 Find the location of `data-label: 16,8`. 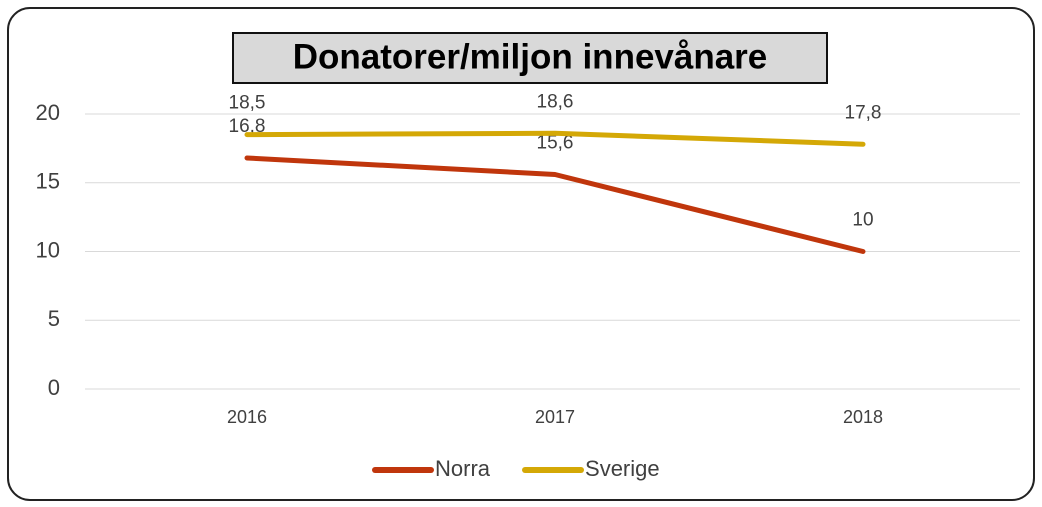

data-label: 16,8 is located at coordinates (247, 126).